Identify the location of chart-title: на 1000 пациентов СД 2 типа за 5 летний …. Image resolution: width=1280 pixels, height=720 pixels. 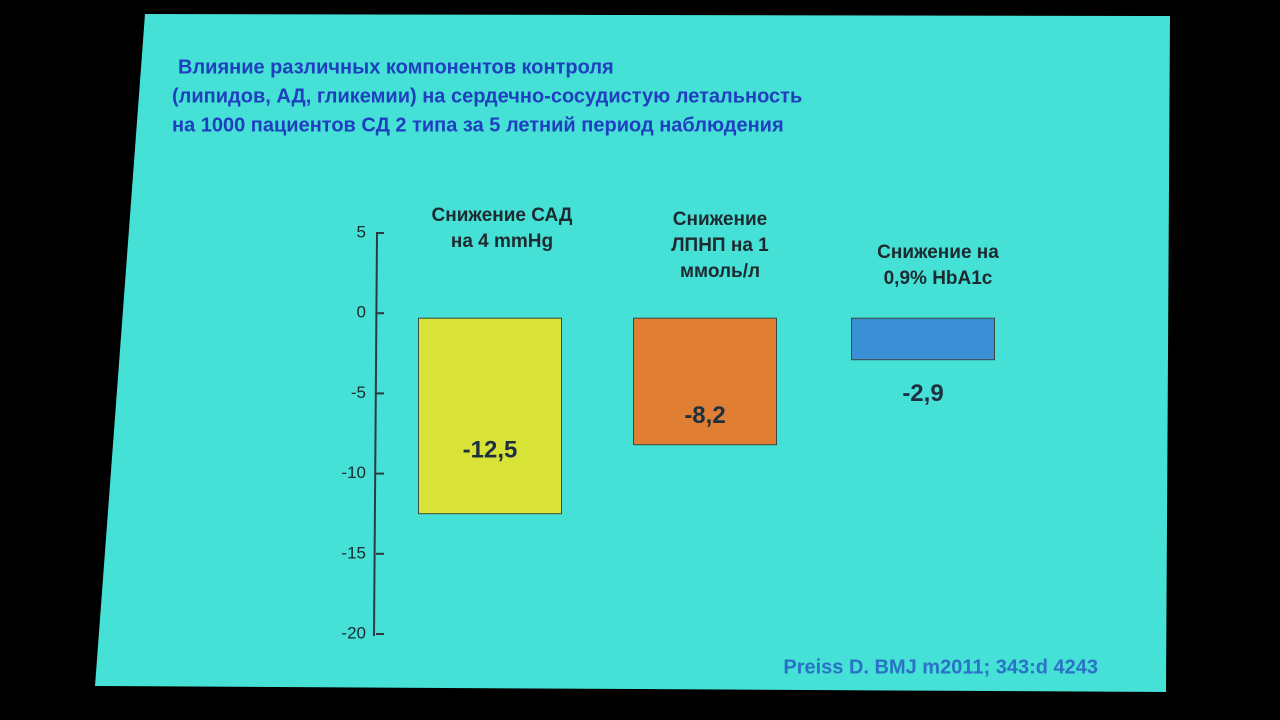
(478, 125).